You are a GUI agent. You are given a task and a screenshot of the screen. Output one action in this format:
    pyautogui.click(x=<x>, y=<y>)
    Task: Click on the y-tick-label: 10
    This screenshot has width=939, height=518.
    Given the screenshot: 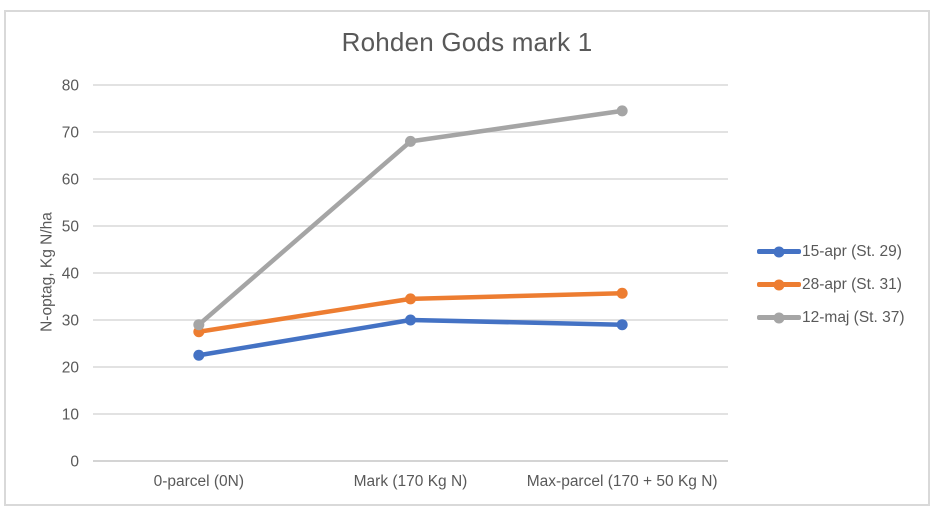 What is the action you would take?
    pyautogui.click(x=71, y=415)
    